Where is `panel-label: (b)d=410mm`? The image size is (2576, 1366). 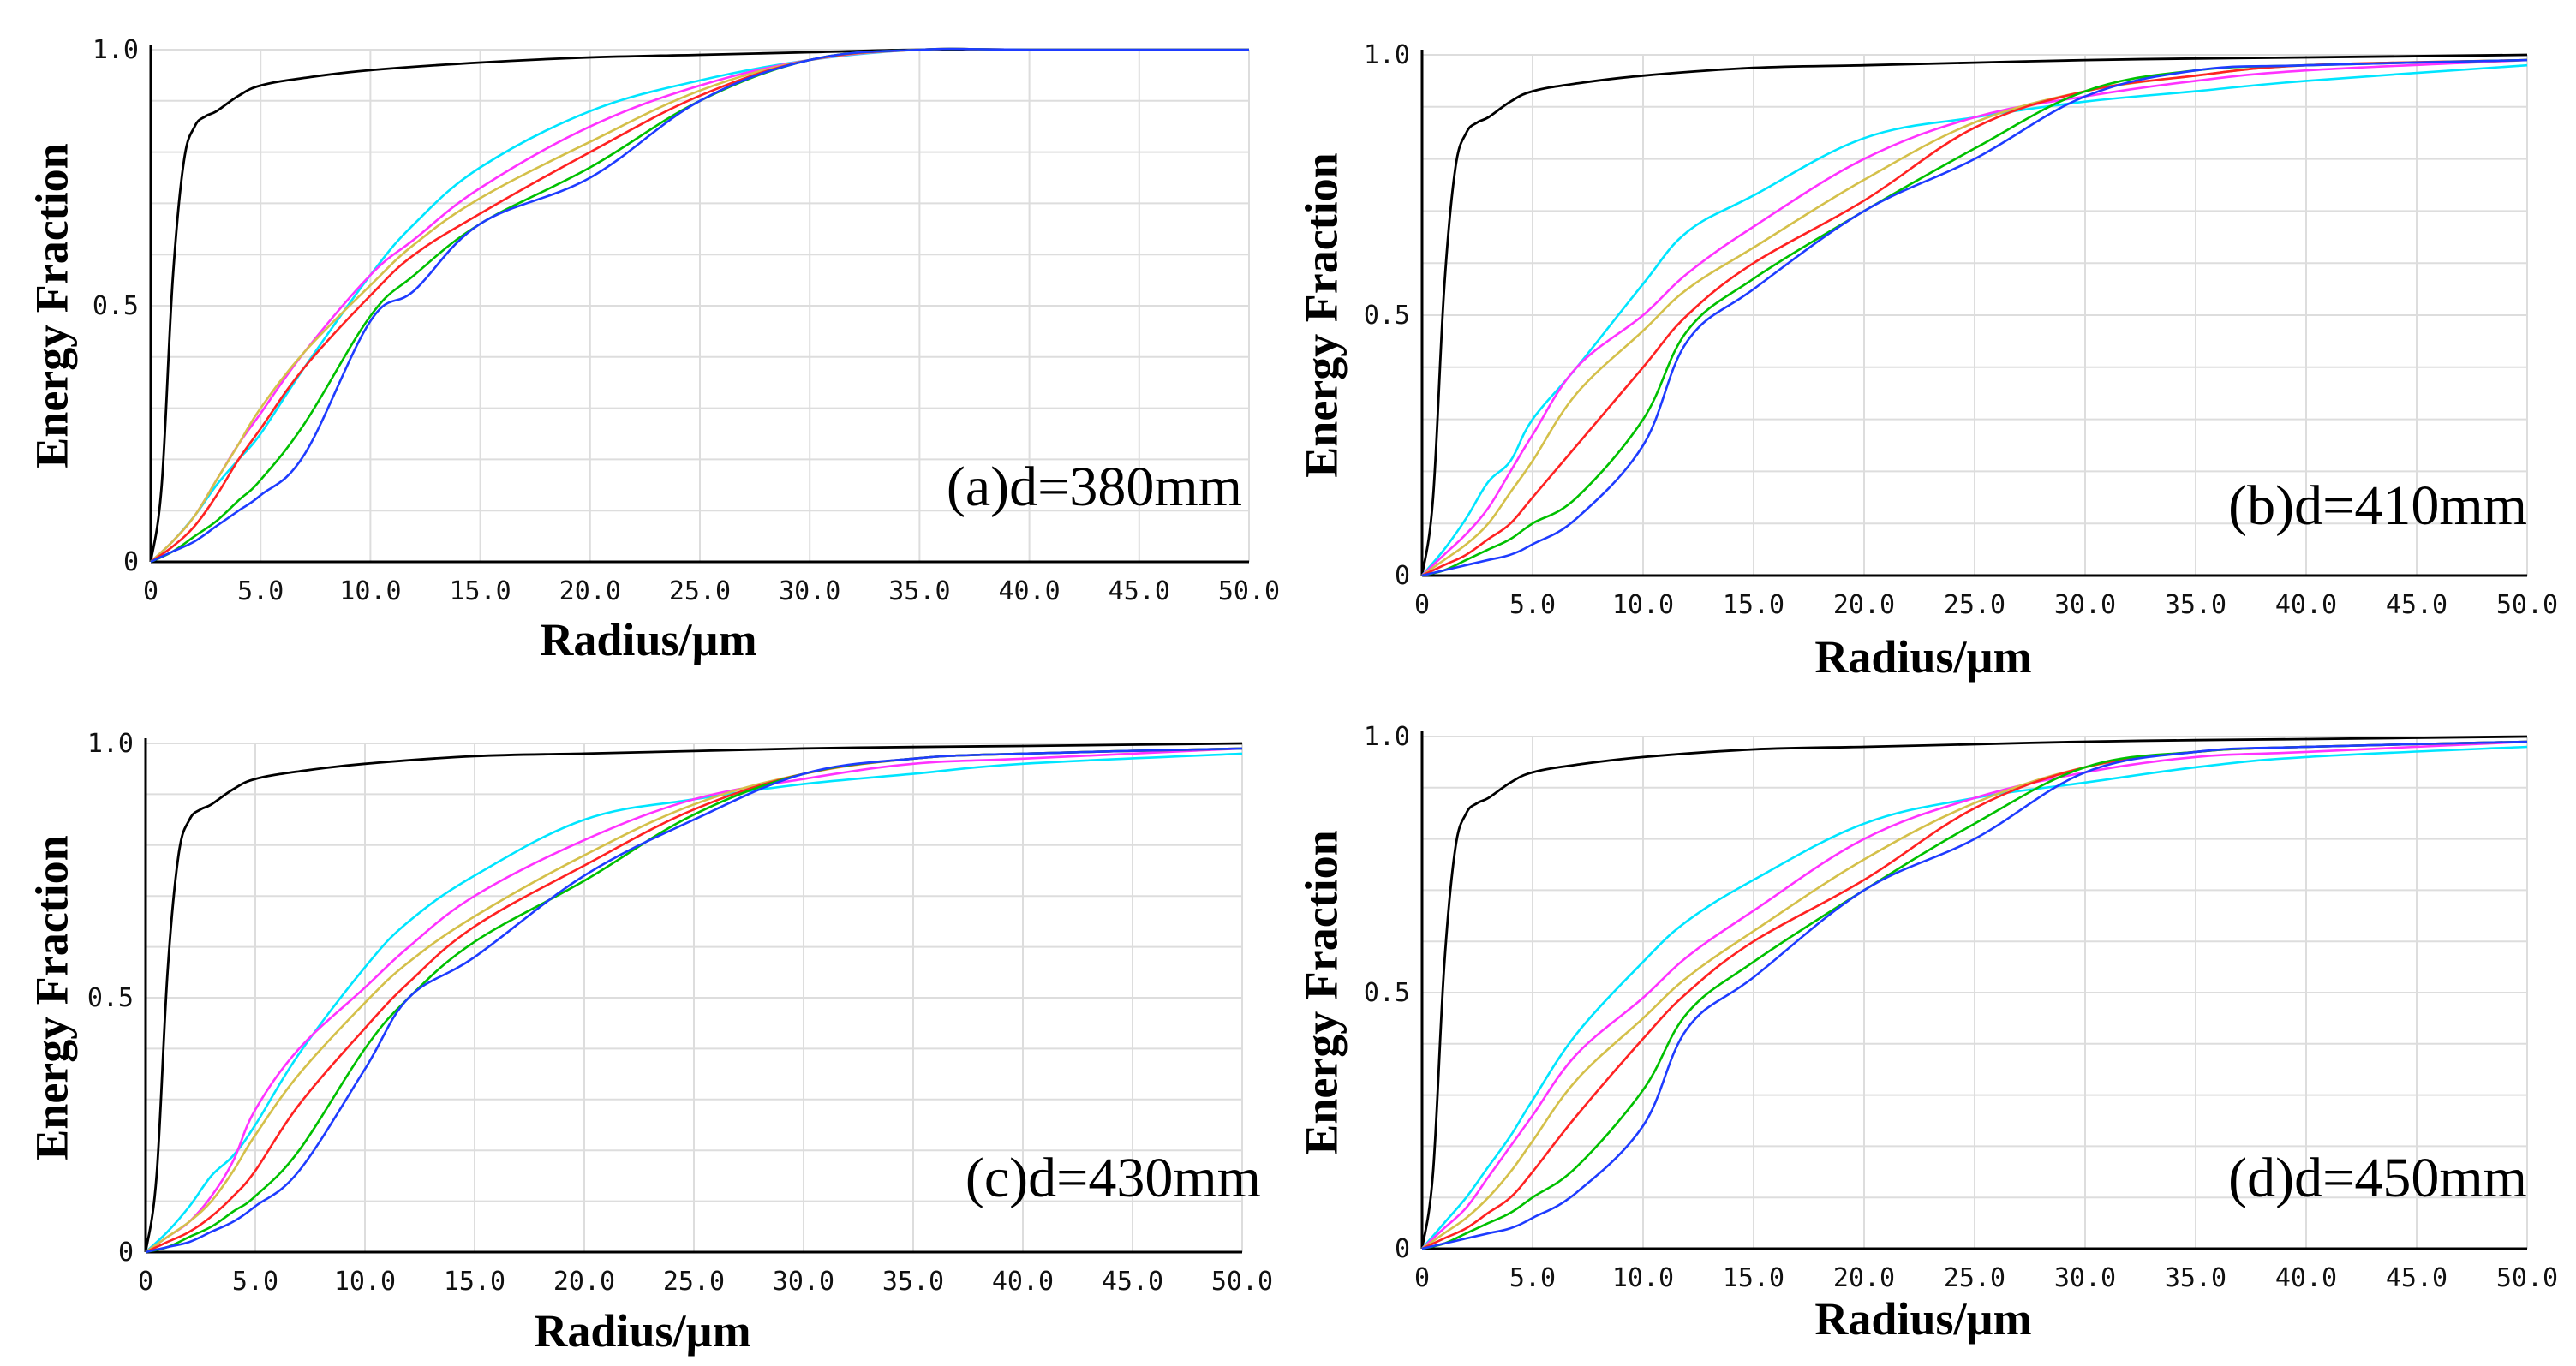 panel-label: (b)d=410mm is located at coordinates (2377, 505).